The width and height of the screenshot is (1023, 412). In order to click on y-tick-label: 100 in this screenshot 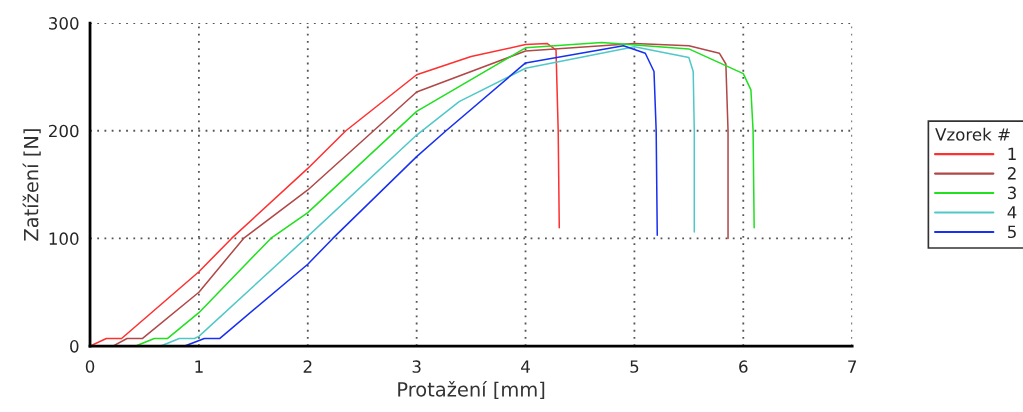, I will do `click(64, 238)`.